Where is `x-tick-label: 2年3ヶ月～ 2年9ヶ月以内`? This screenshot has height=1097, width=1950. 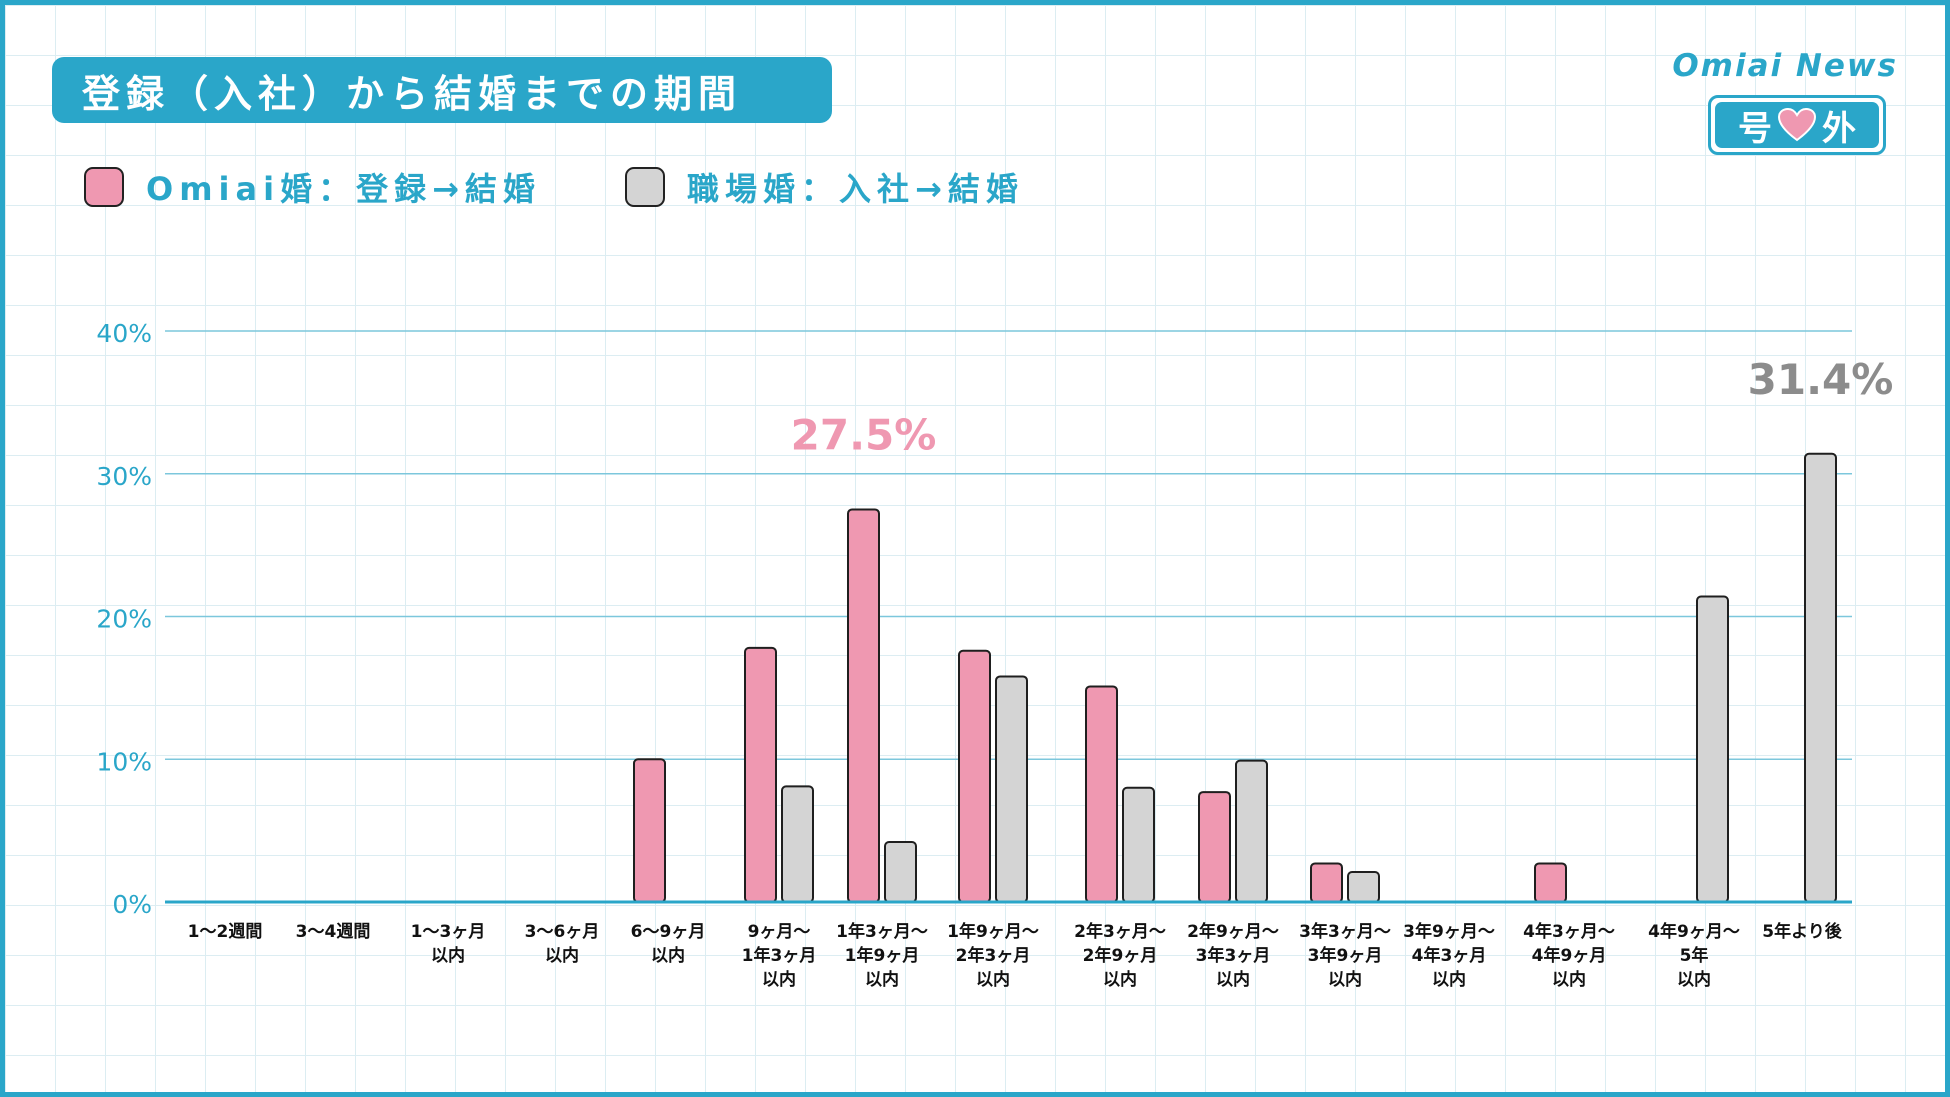 x-tick-label: 2年3ヶ月～ 2年9ヶ月以内 is located at coordinates (1120, 955).